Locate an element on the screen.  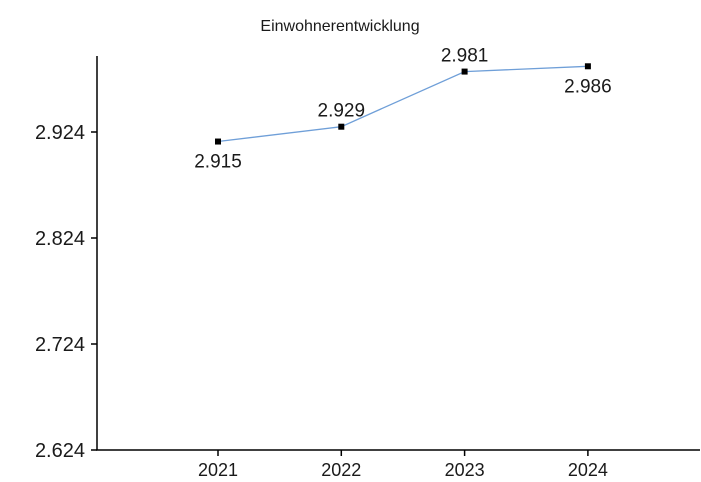
x-tick-label: 2024 is located at coordinates (588, 470).